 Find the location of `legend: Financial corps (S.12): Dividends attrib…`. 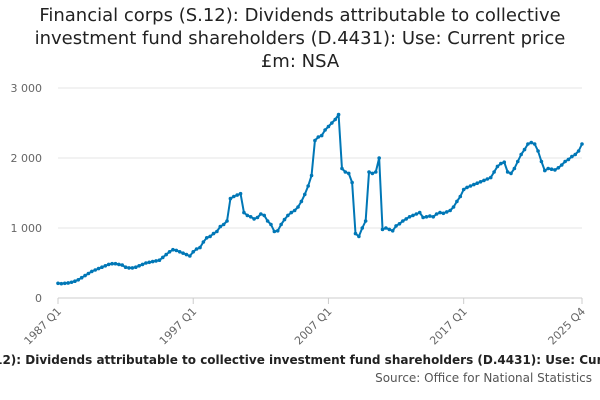

legend: Financial corps (S.12): Dividends attrib… is located at coordinates (300, 360).